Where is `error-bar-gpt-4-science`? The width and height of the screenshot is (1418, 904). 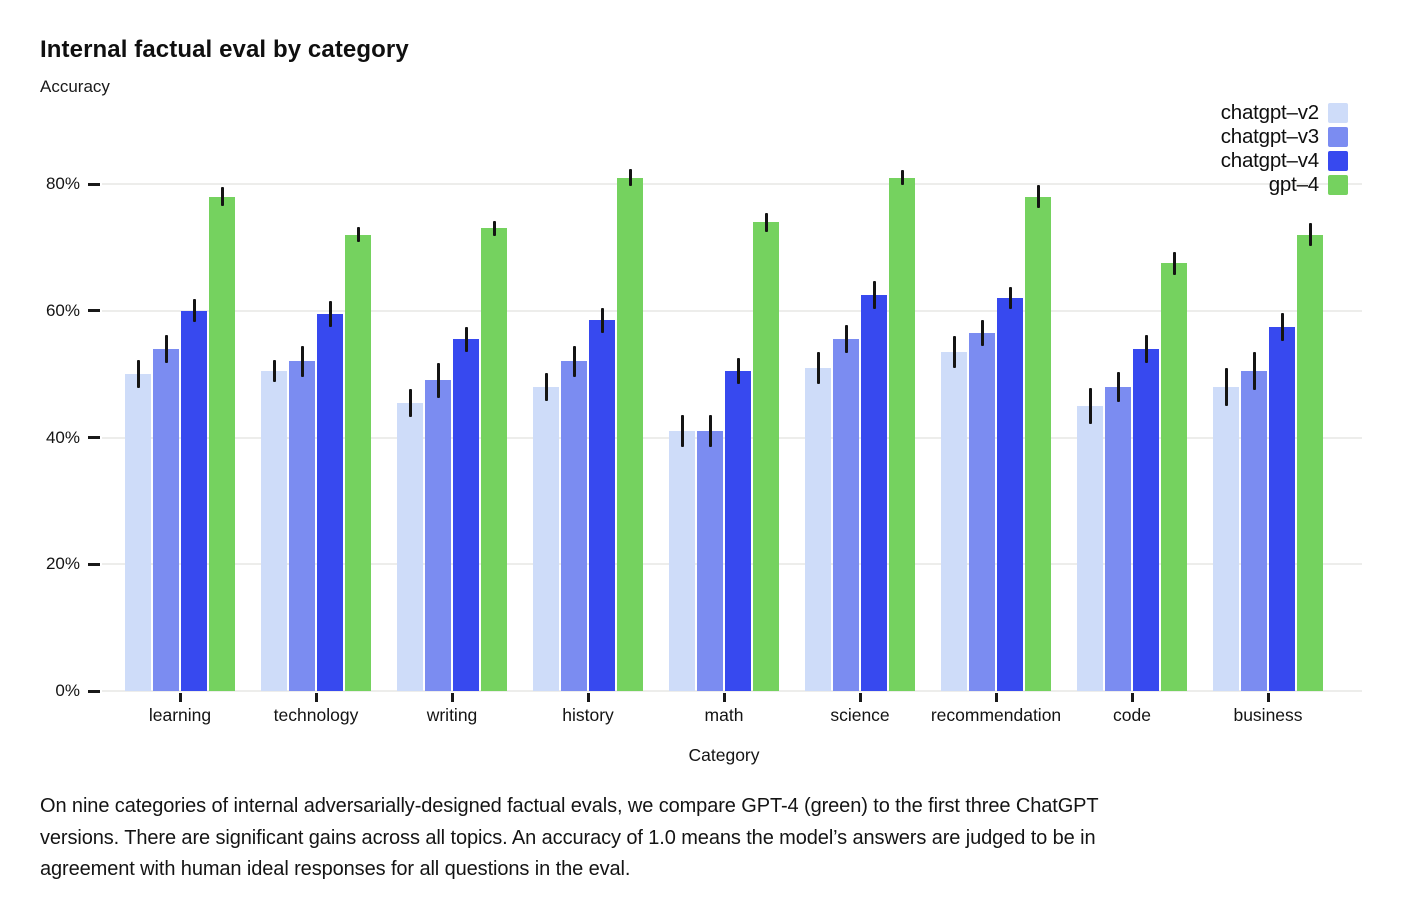 error-bar-gpt-4-science is located at coordinates (902, 178).